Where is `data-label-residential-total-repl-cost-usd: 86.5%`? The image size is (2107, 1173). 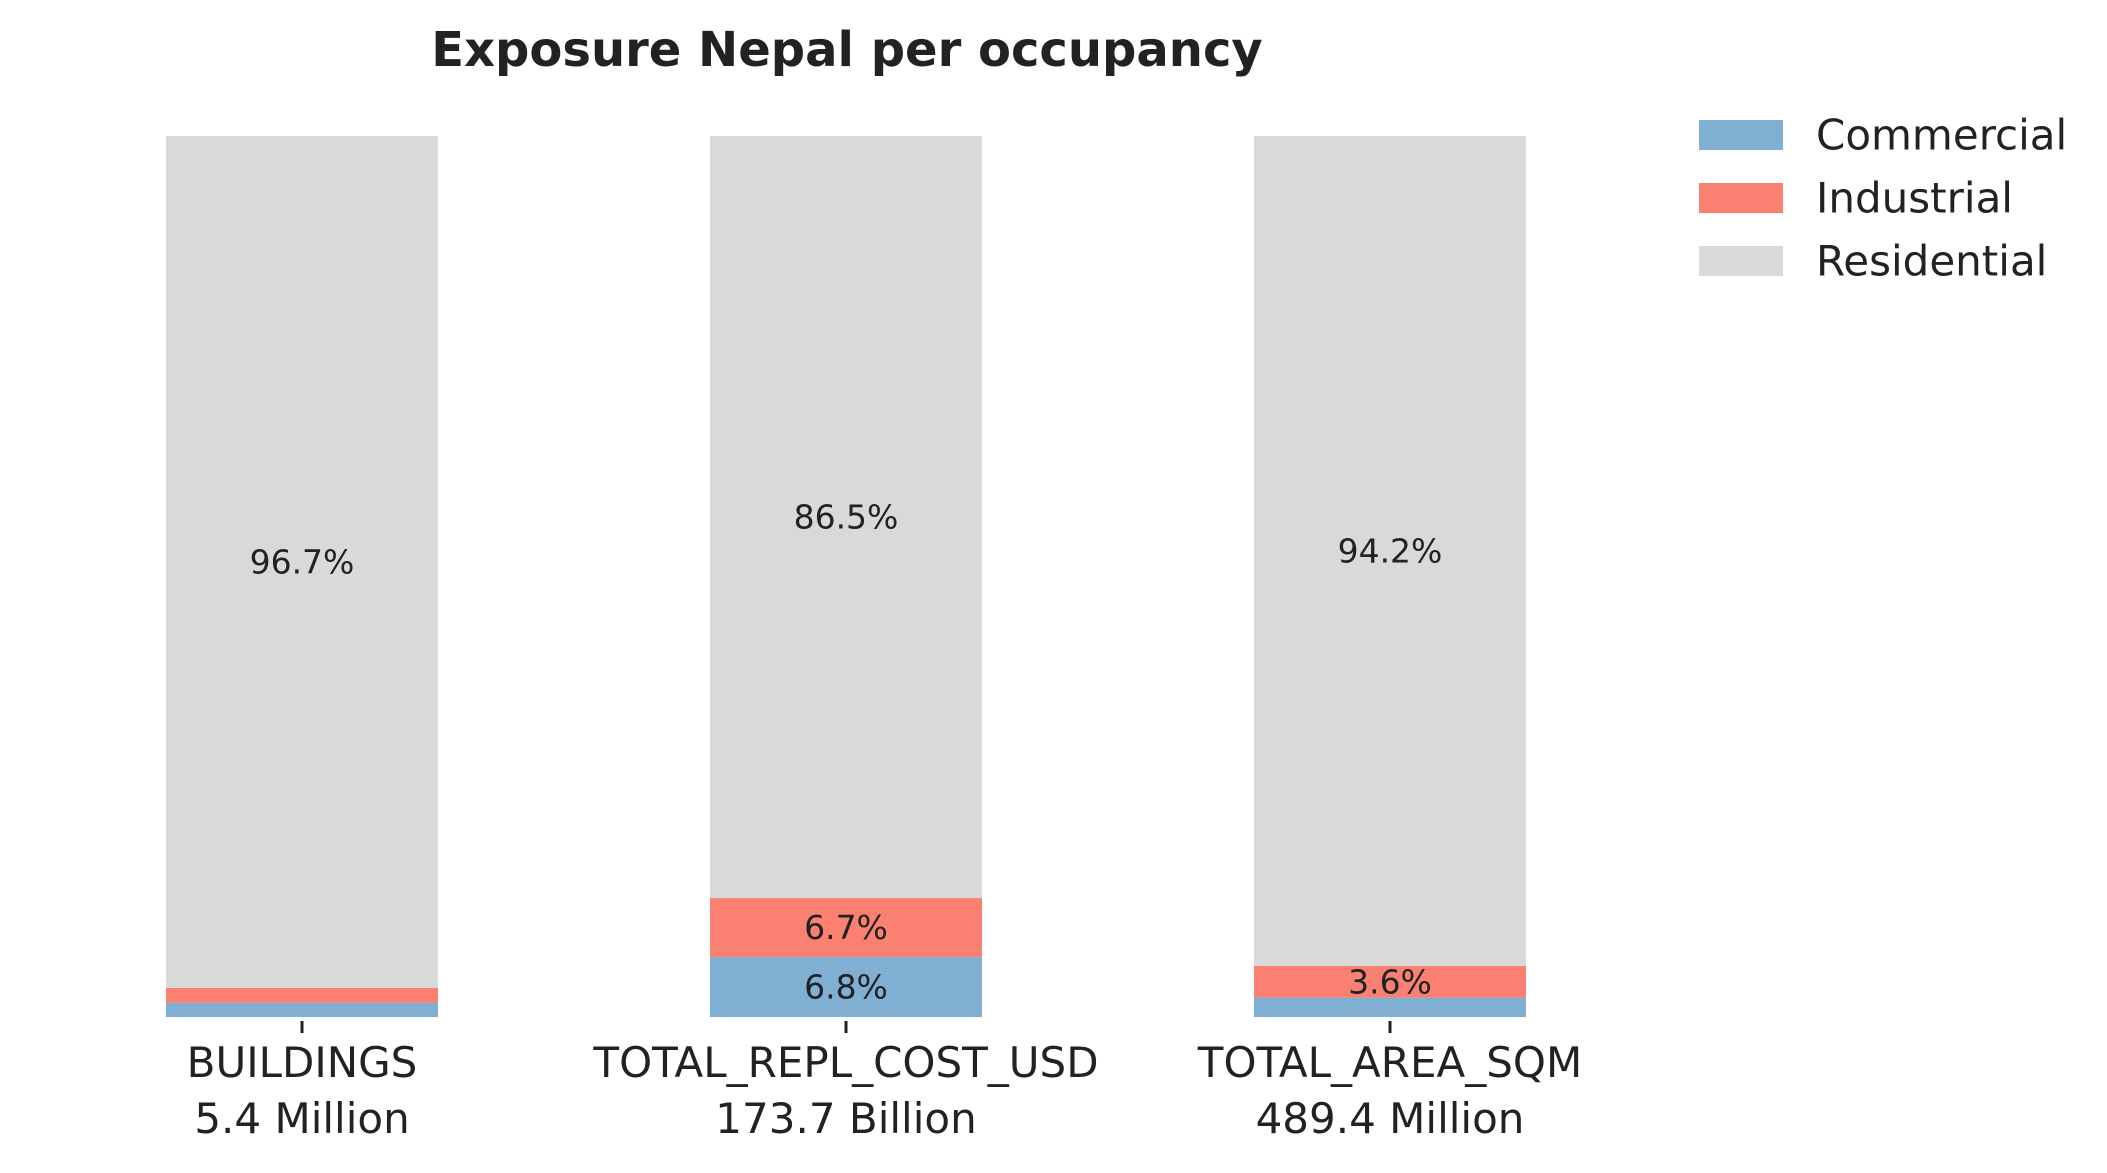
data-label-residential-total-repl-cost-usd: 86.5% is located at coordinates (846, 517).